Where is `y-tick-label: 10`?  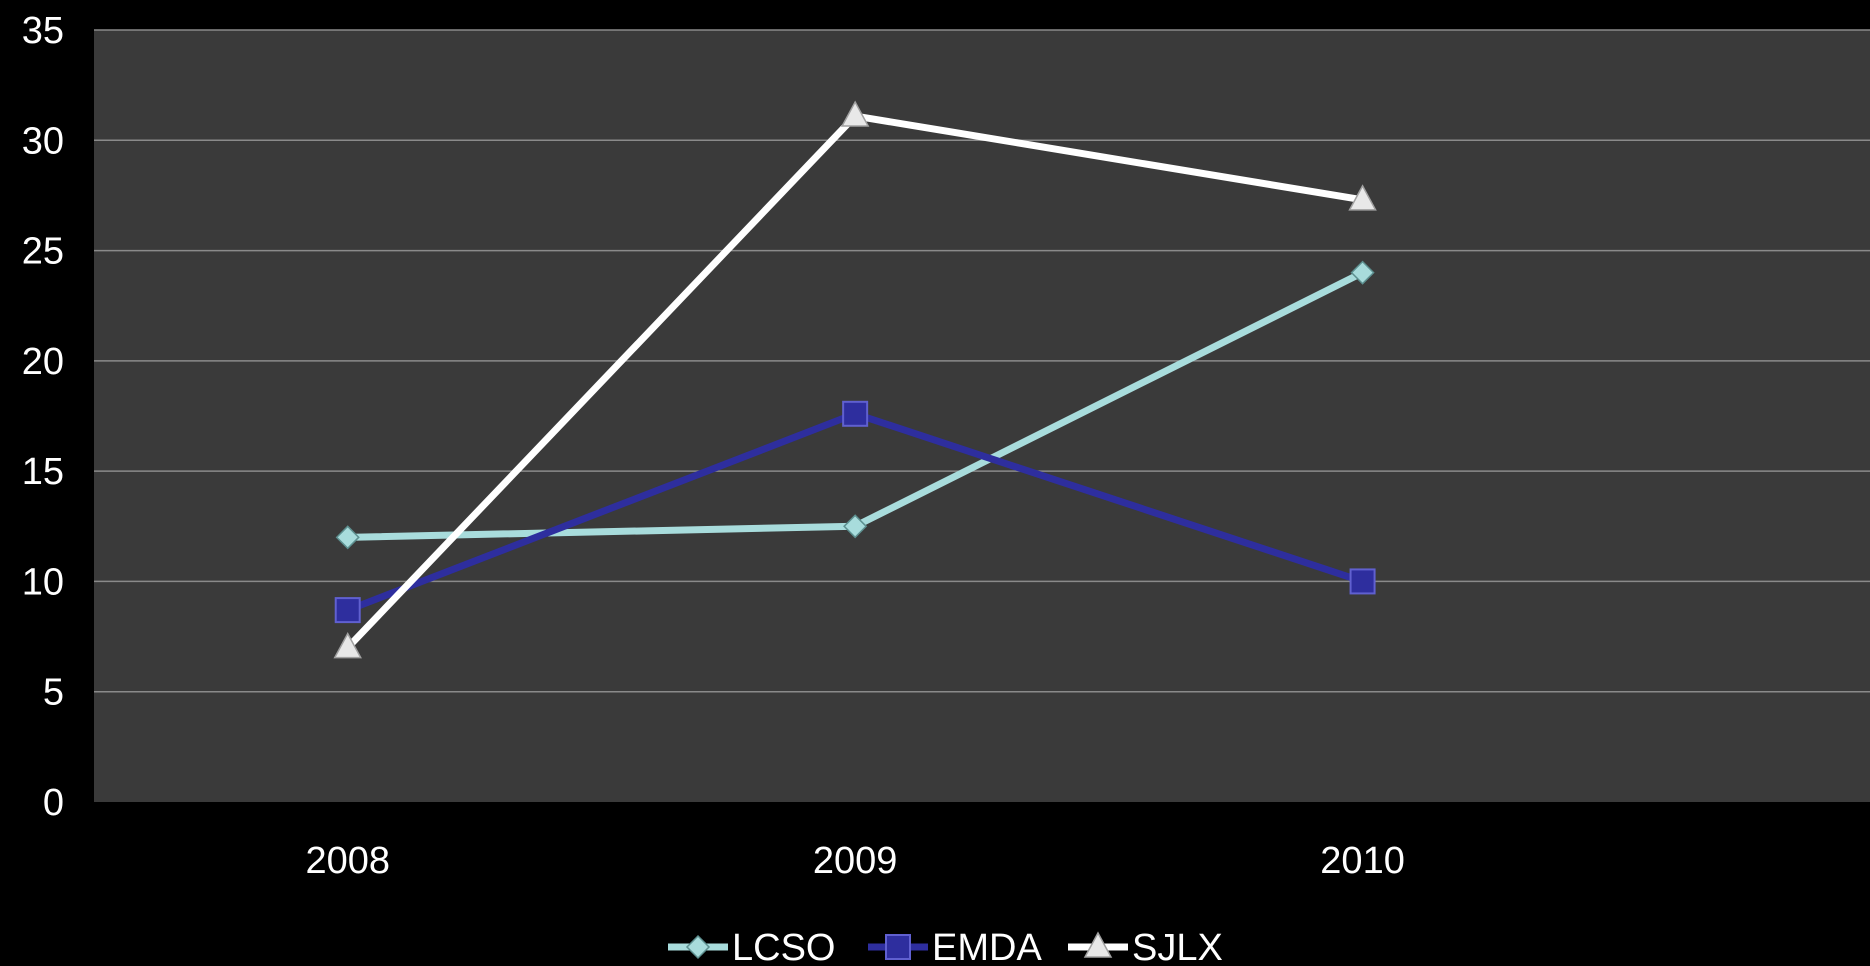 y-tick-label: 10 is located at coordinates (43, 582).